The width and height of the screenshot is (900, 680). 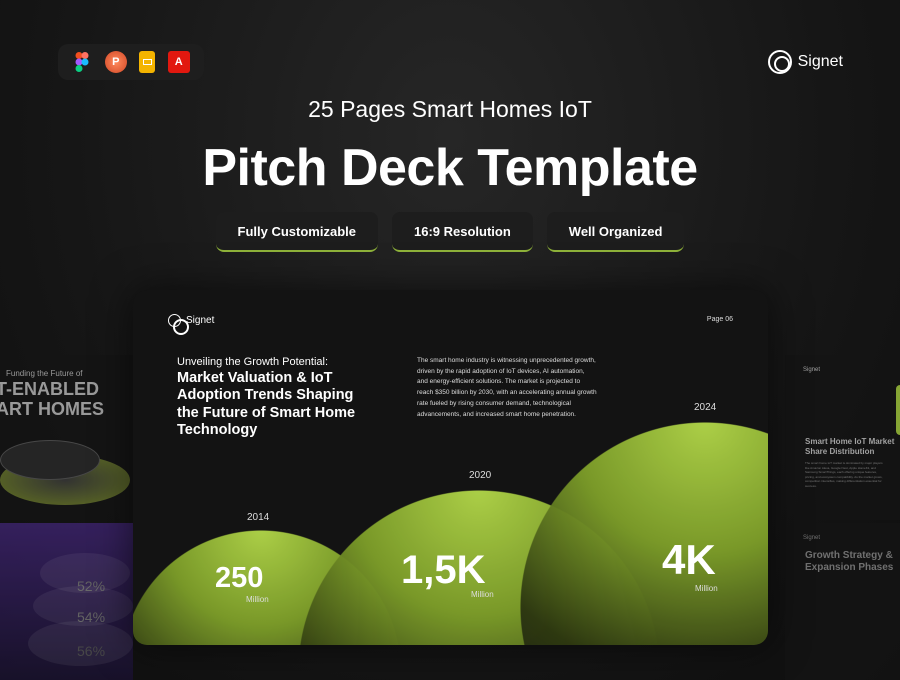 I want to click on left-preview-slide-2: 52% 54% 56%, so click(x=66, y=601).